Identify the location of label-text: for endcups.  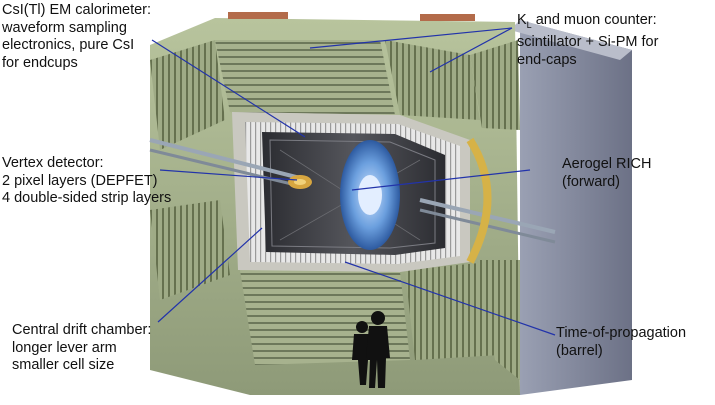
(40, 62).